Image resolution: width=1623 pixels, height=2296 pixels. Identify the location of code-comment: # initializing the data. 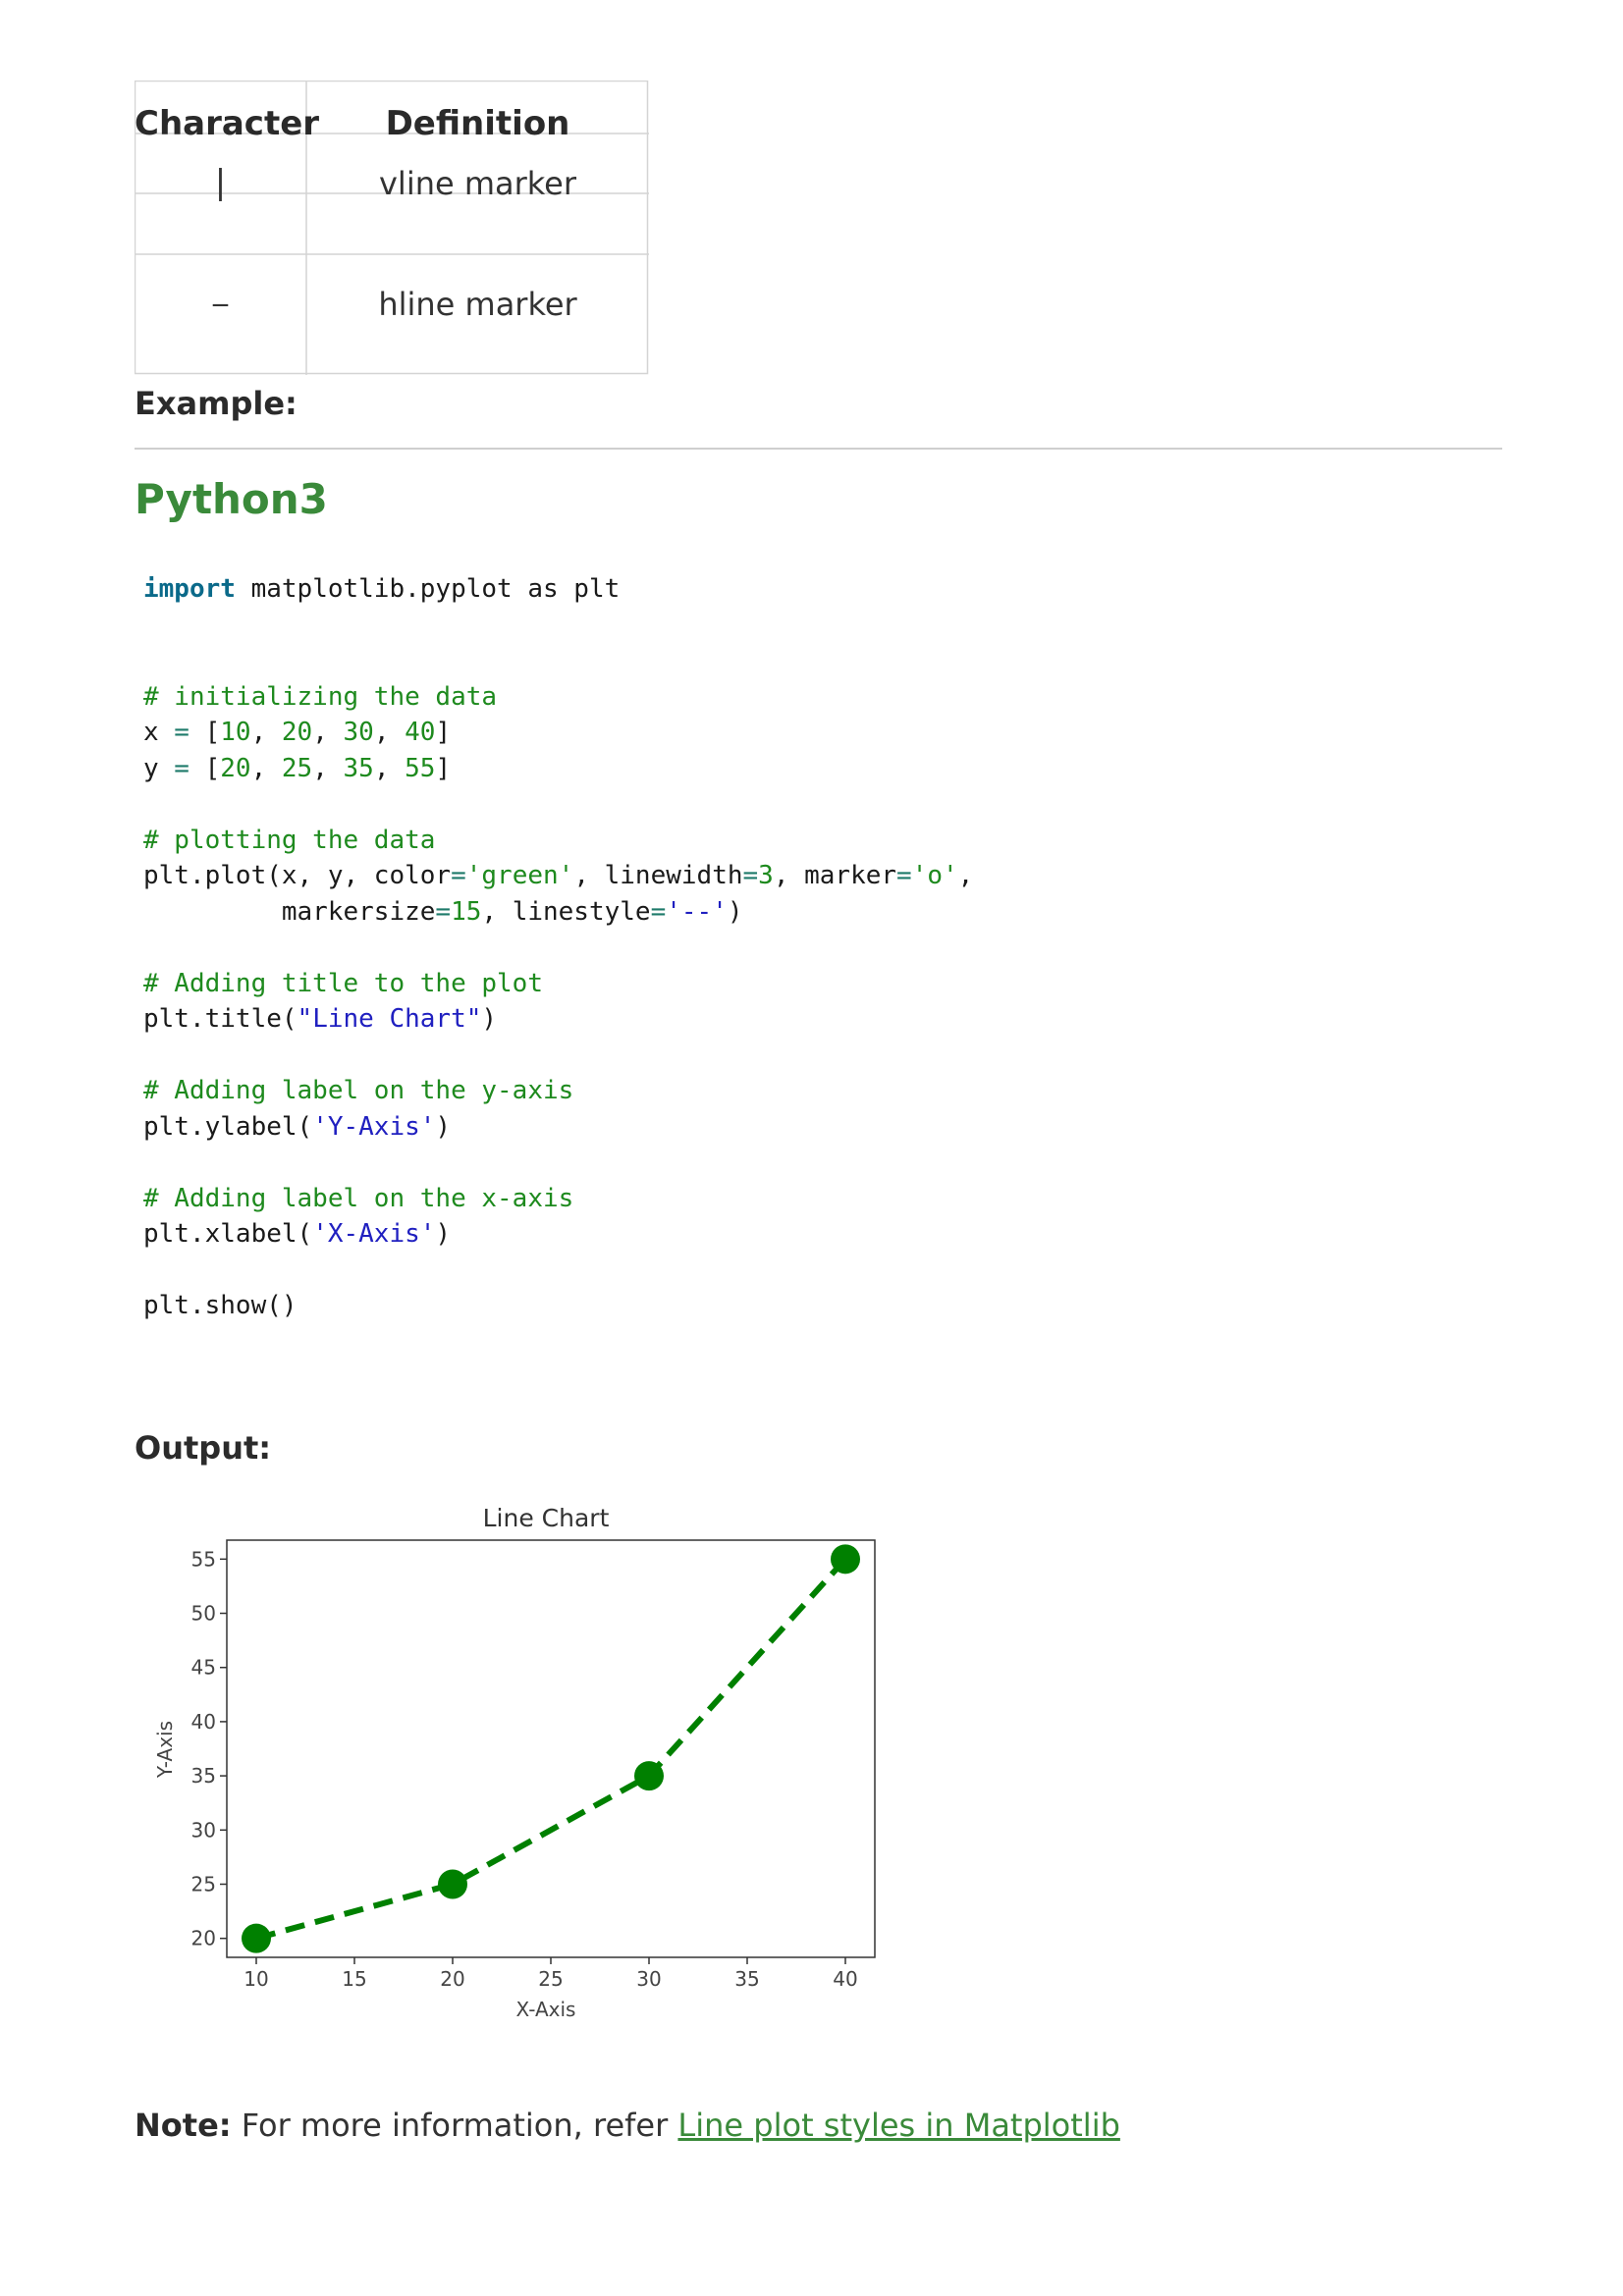
(320, 696).